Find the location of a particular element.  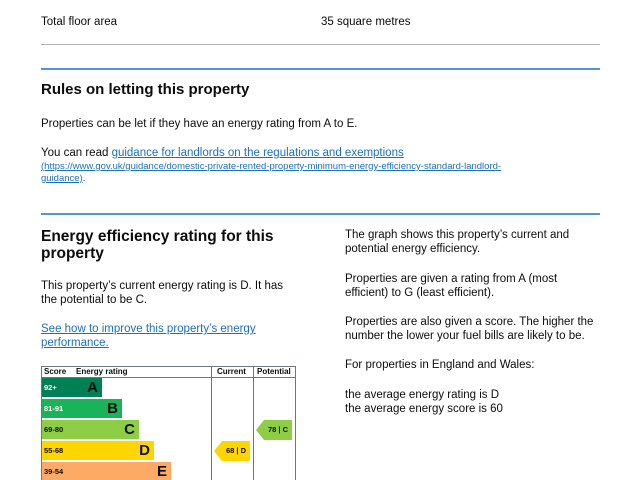

efficiency-heading-line-2: property is located at coordinates (72, 253).